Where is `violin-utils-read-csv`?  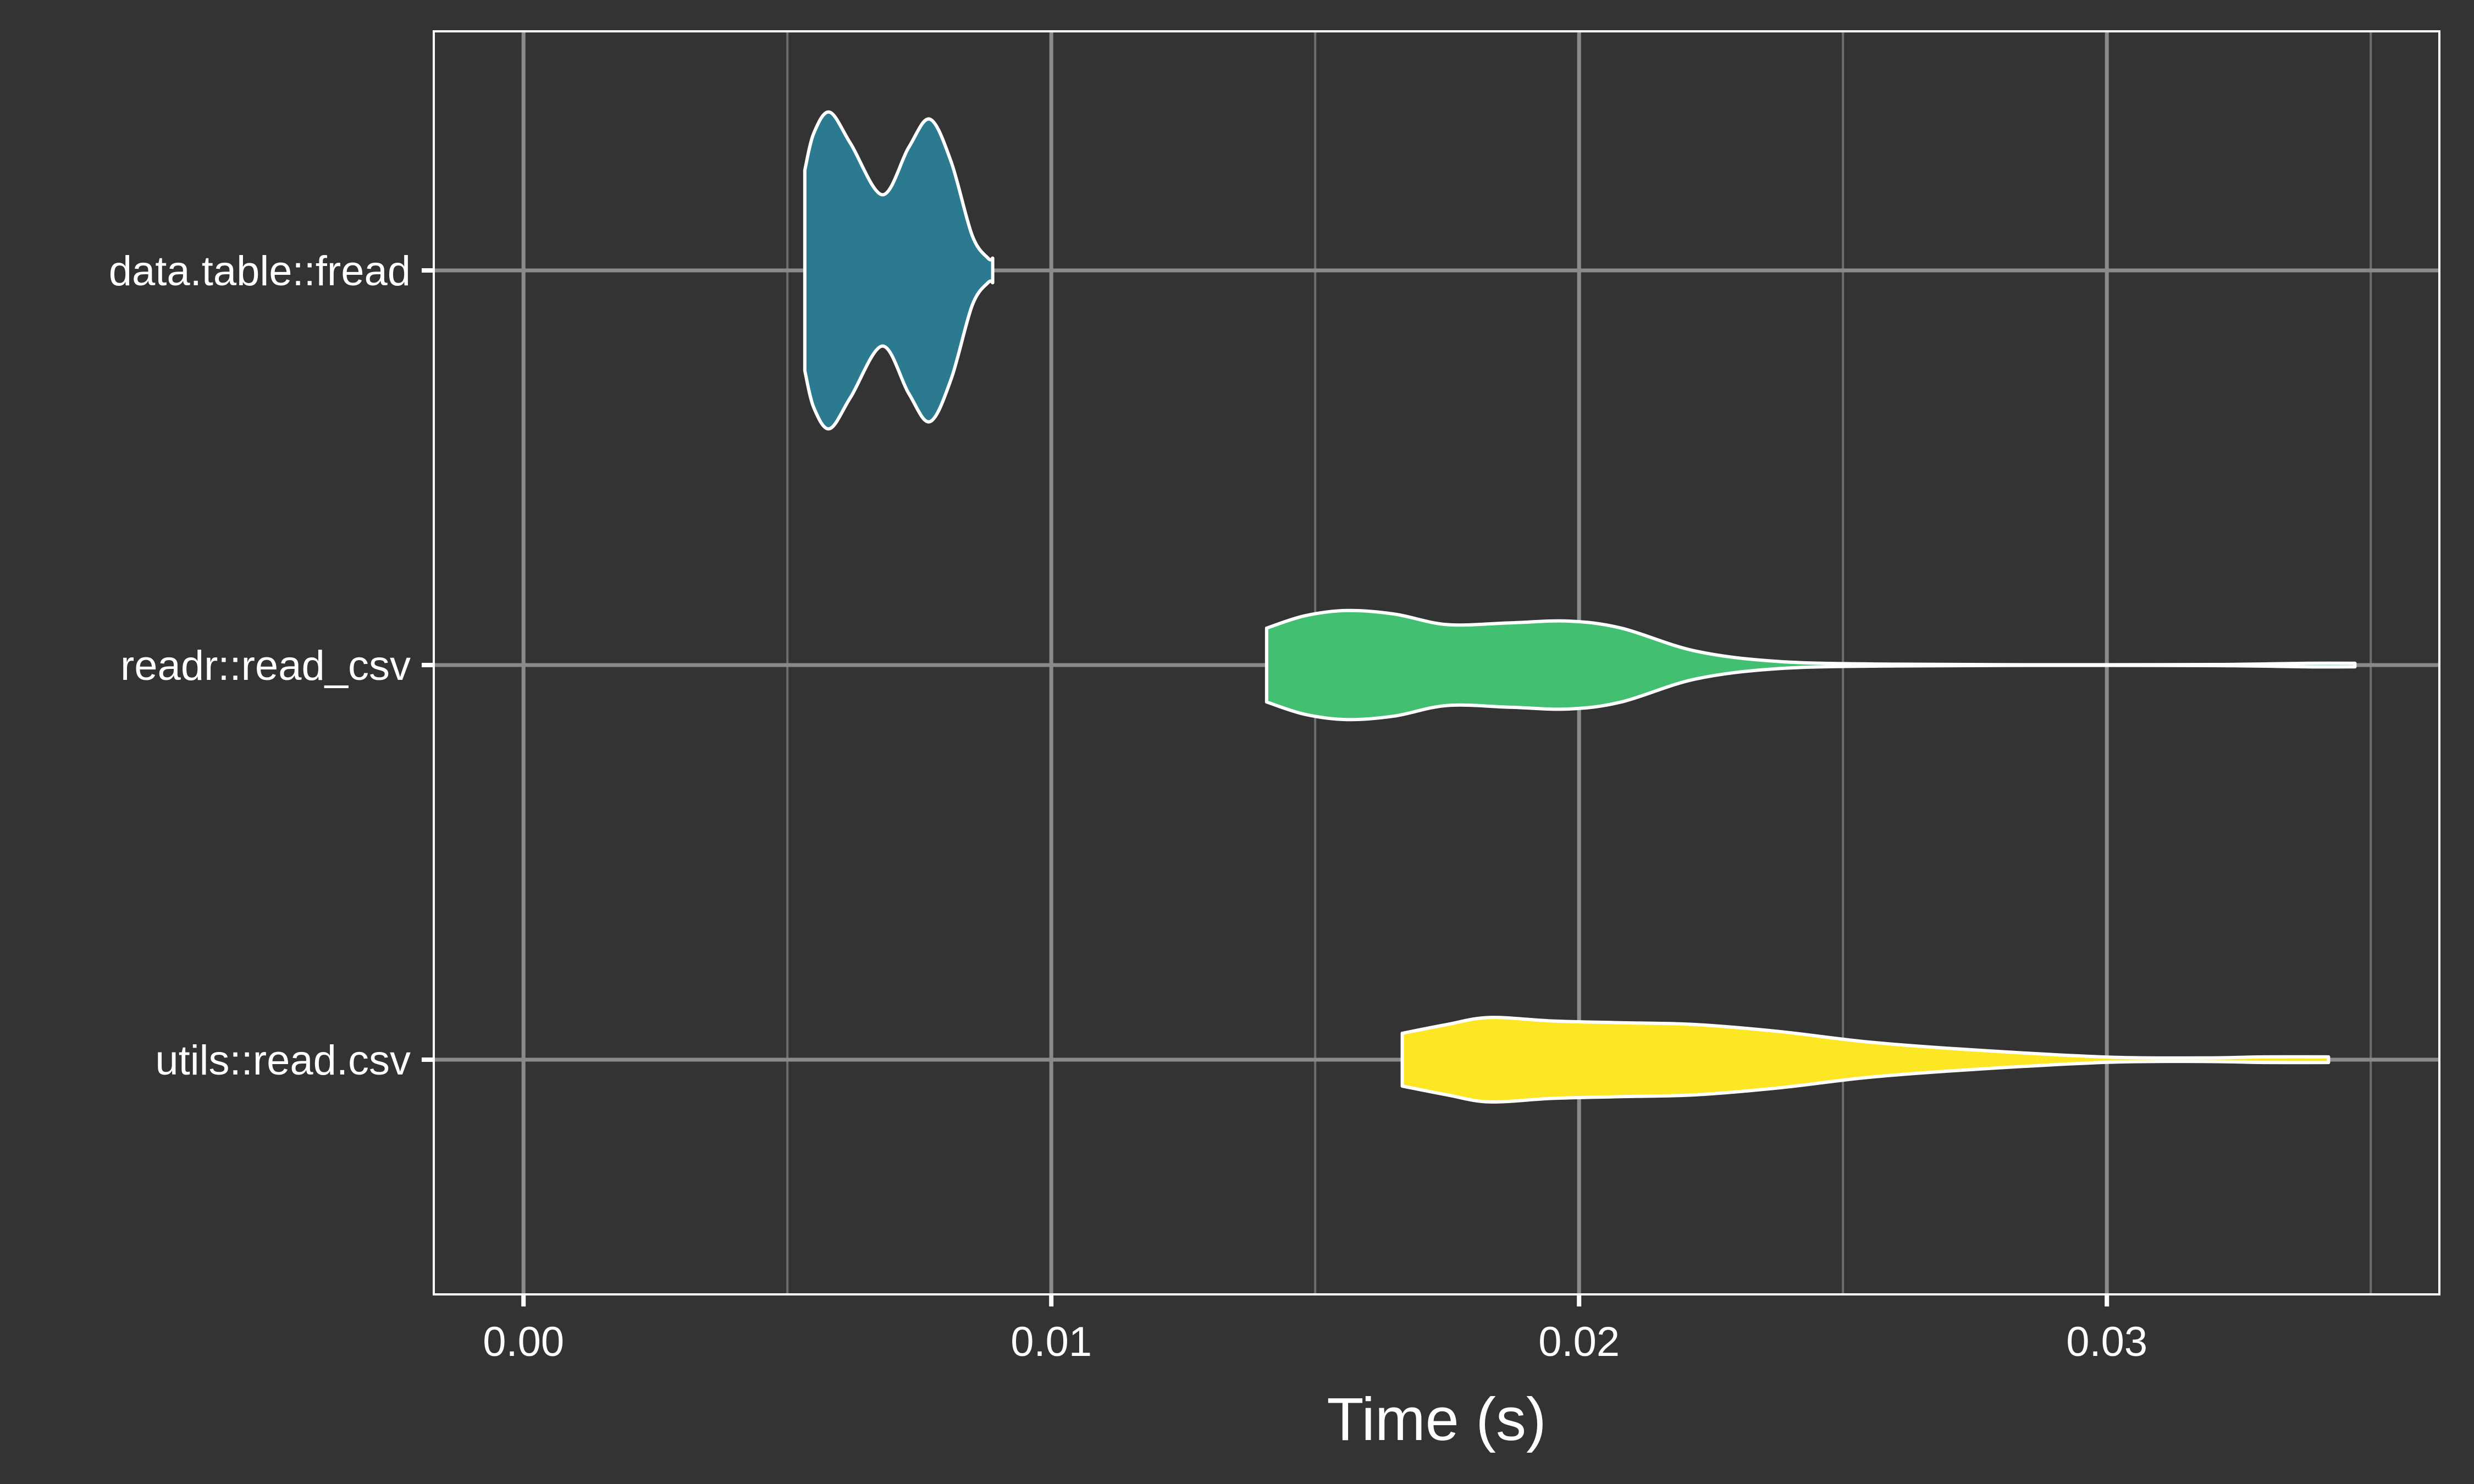 violin-utils-read-csv is located at coordinates (1866, 1060).